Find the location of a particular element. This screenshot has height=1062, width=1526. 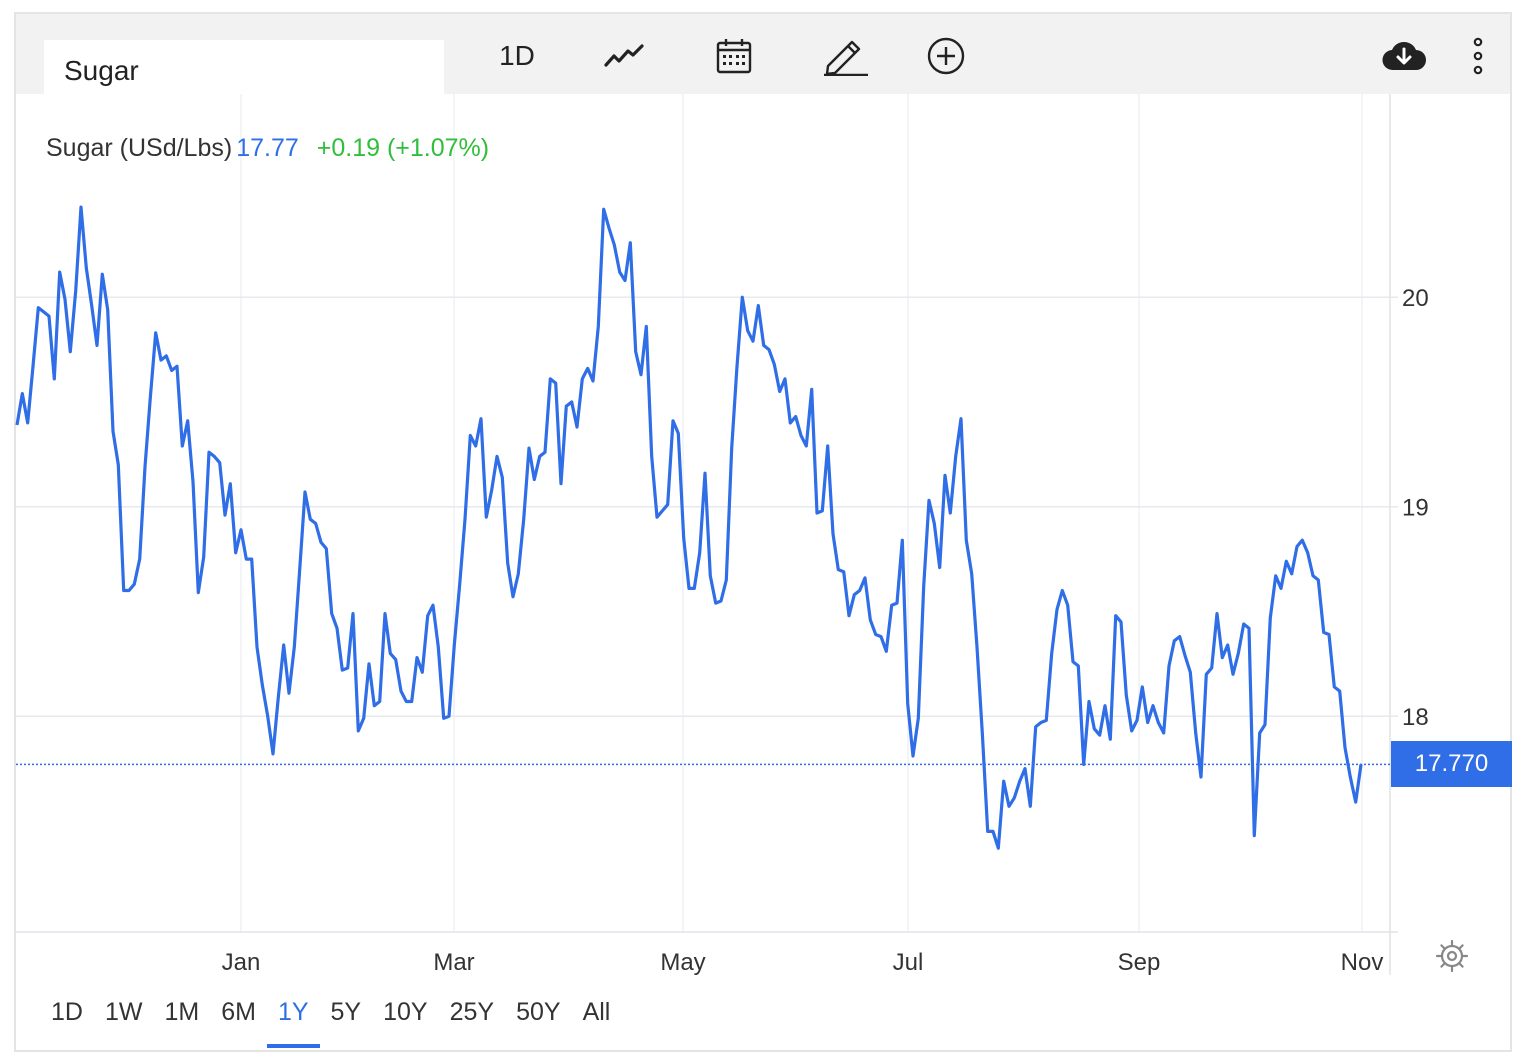

more-vertical-icon is located at coordinates (1478, 56).